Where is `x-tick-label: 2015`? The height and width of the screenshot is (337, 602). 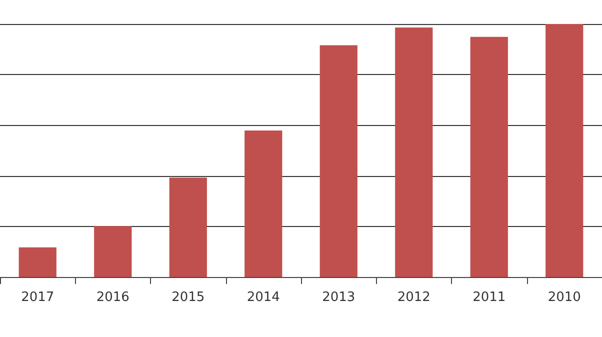 x-tick-label: 2015 is located at coordinates (188, 297).